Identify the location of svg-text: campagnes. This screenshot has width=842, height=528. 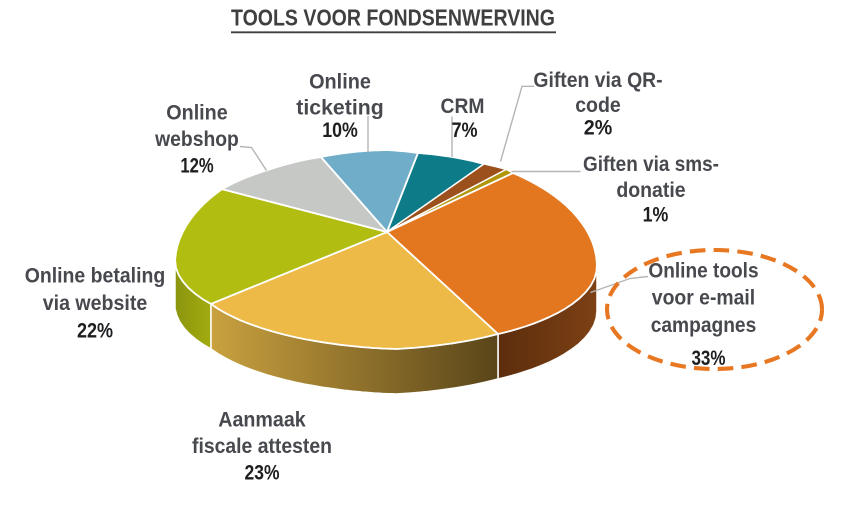
(704, 325).